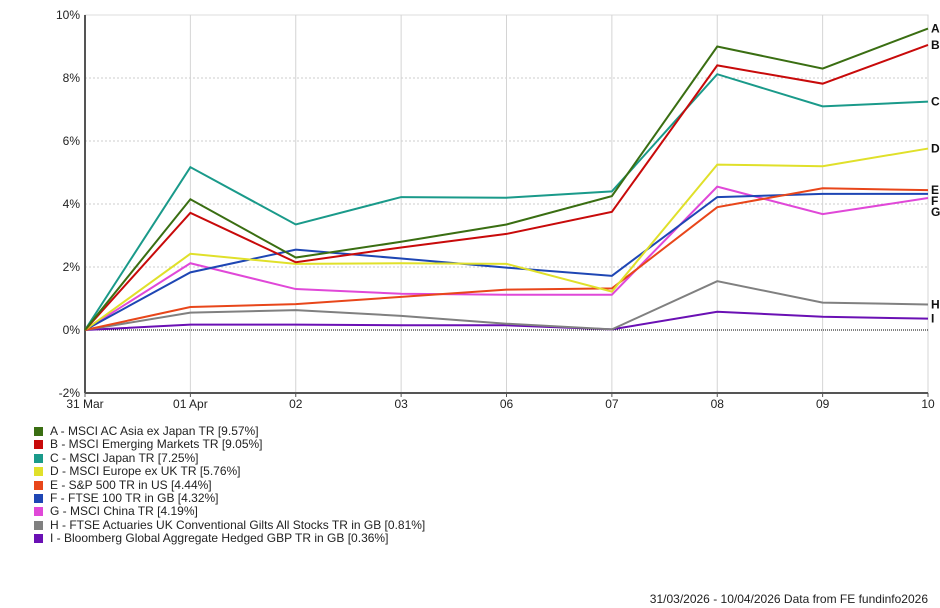 The width and height of the screenshot is (940, 608). I want to click on x-tick-label: 01 Apr, so click(190, 404).